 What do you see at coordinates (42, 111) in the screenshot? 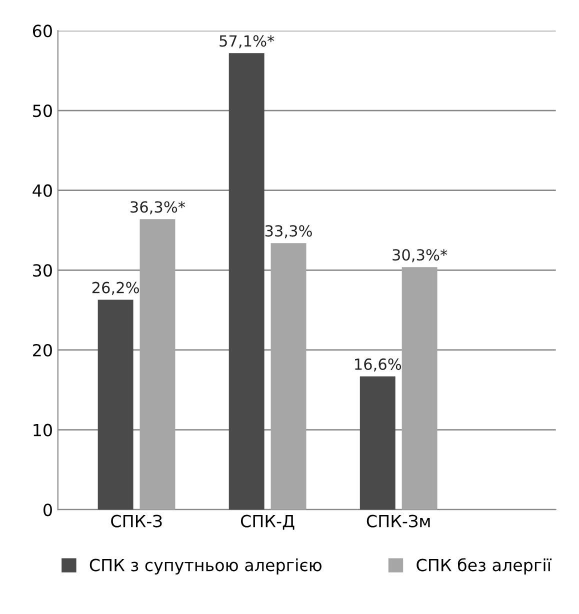
I see `y-tick-label: 50` at bounding box center [42, 111].